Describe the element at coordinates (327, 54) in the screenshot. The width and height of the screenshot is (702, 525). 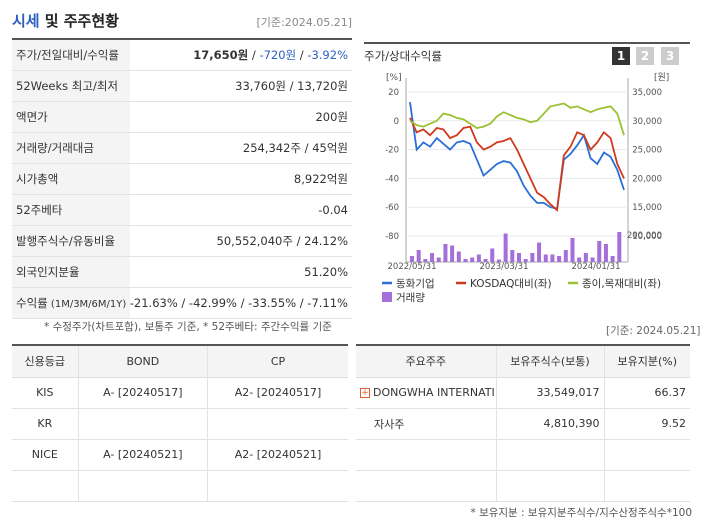
I see `return-value: -3.92%` at that location.